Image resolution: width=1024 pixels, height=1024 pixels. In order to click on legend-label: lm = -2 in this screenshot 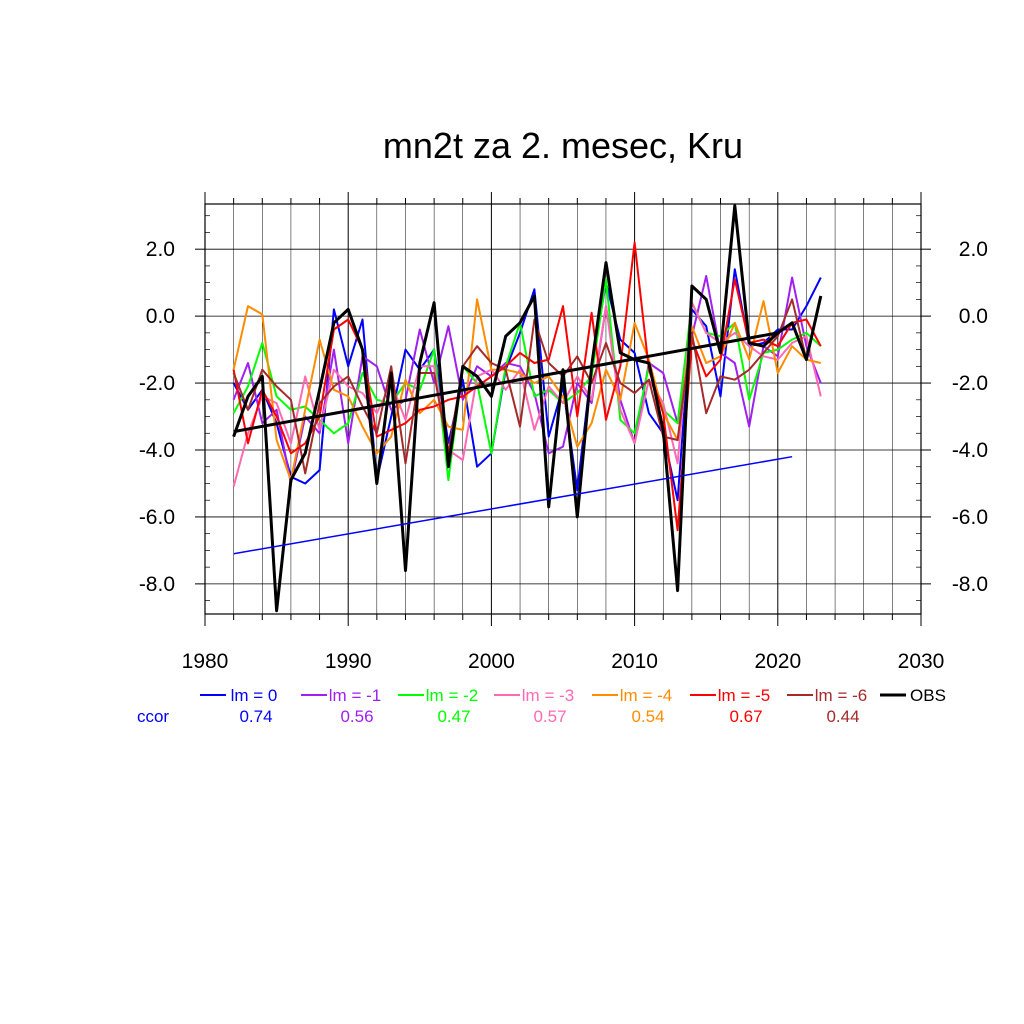, I will do `click(452, 695)`.